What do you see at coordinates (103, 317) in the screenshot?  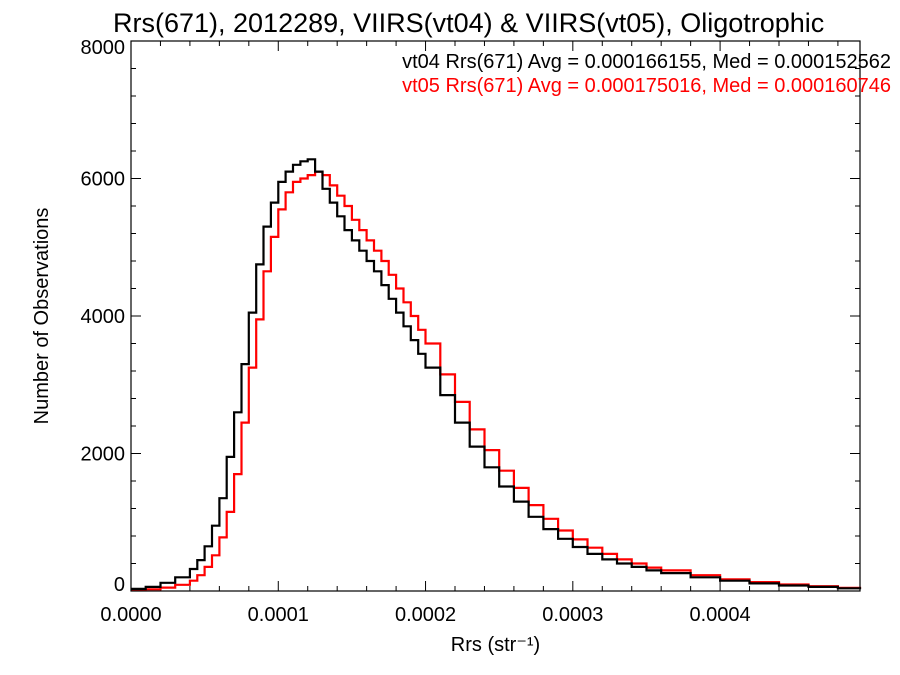 I see `y-tick-label: 4000` at bounding box center [103, 317].